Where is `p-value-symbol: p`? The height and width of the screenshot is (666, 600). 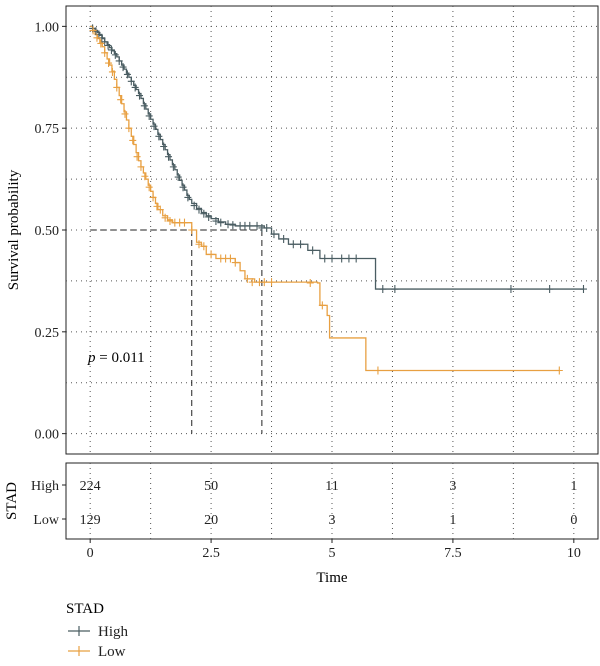
p-value-symbol: p is located at coordinates (91, 358).